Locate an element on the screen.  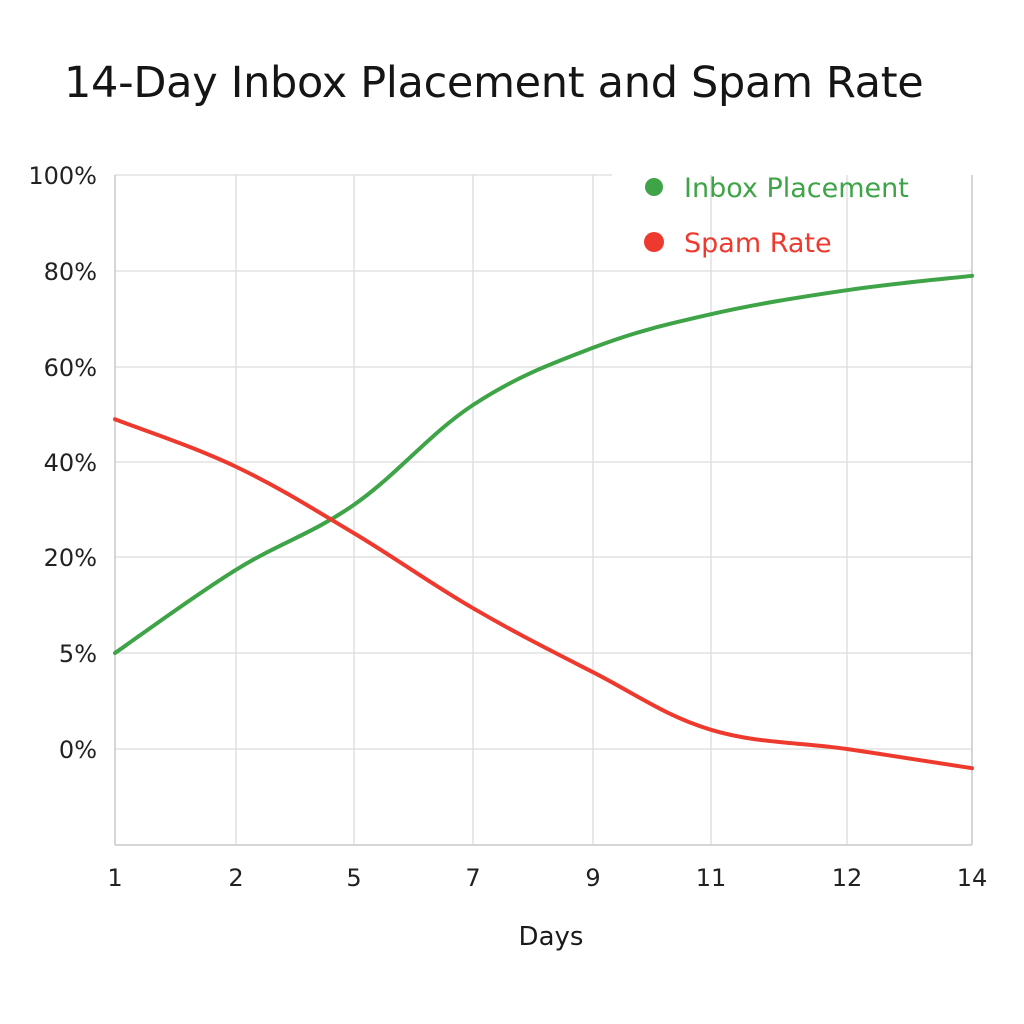
chart-title: 14-Day Inbox Placement and Spam Rate is located at coordinates (494, 83).